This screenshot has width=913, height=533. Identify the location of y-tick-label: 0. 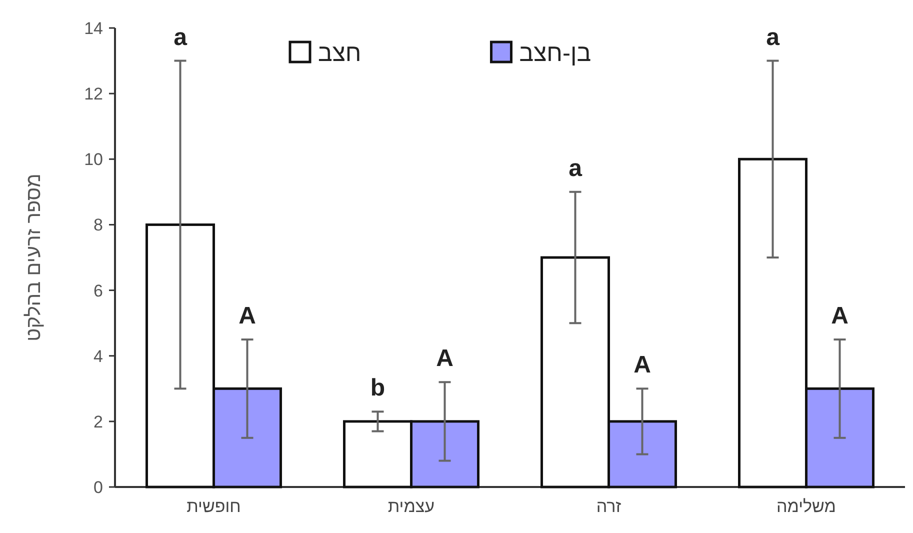
(98, 487).